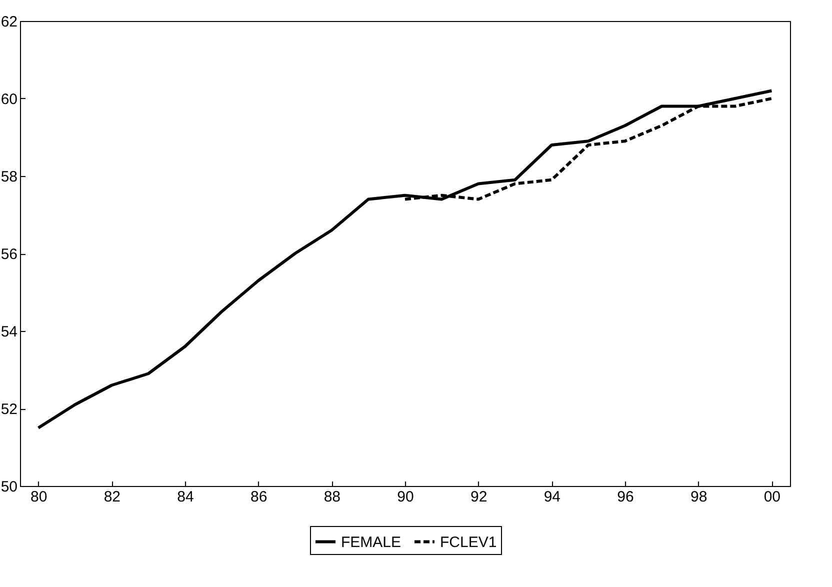 This screenshot has height=587, width=832. I want to click on x-tick-label: 80, so click(39, 497).